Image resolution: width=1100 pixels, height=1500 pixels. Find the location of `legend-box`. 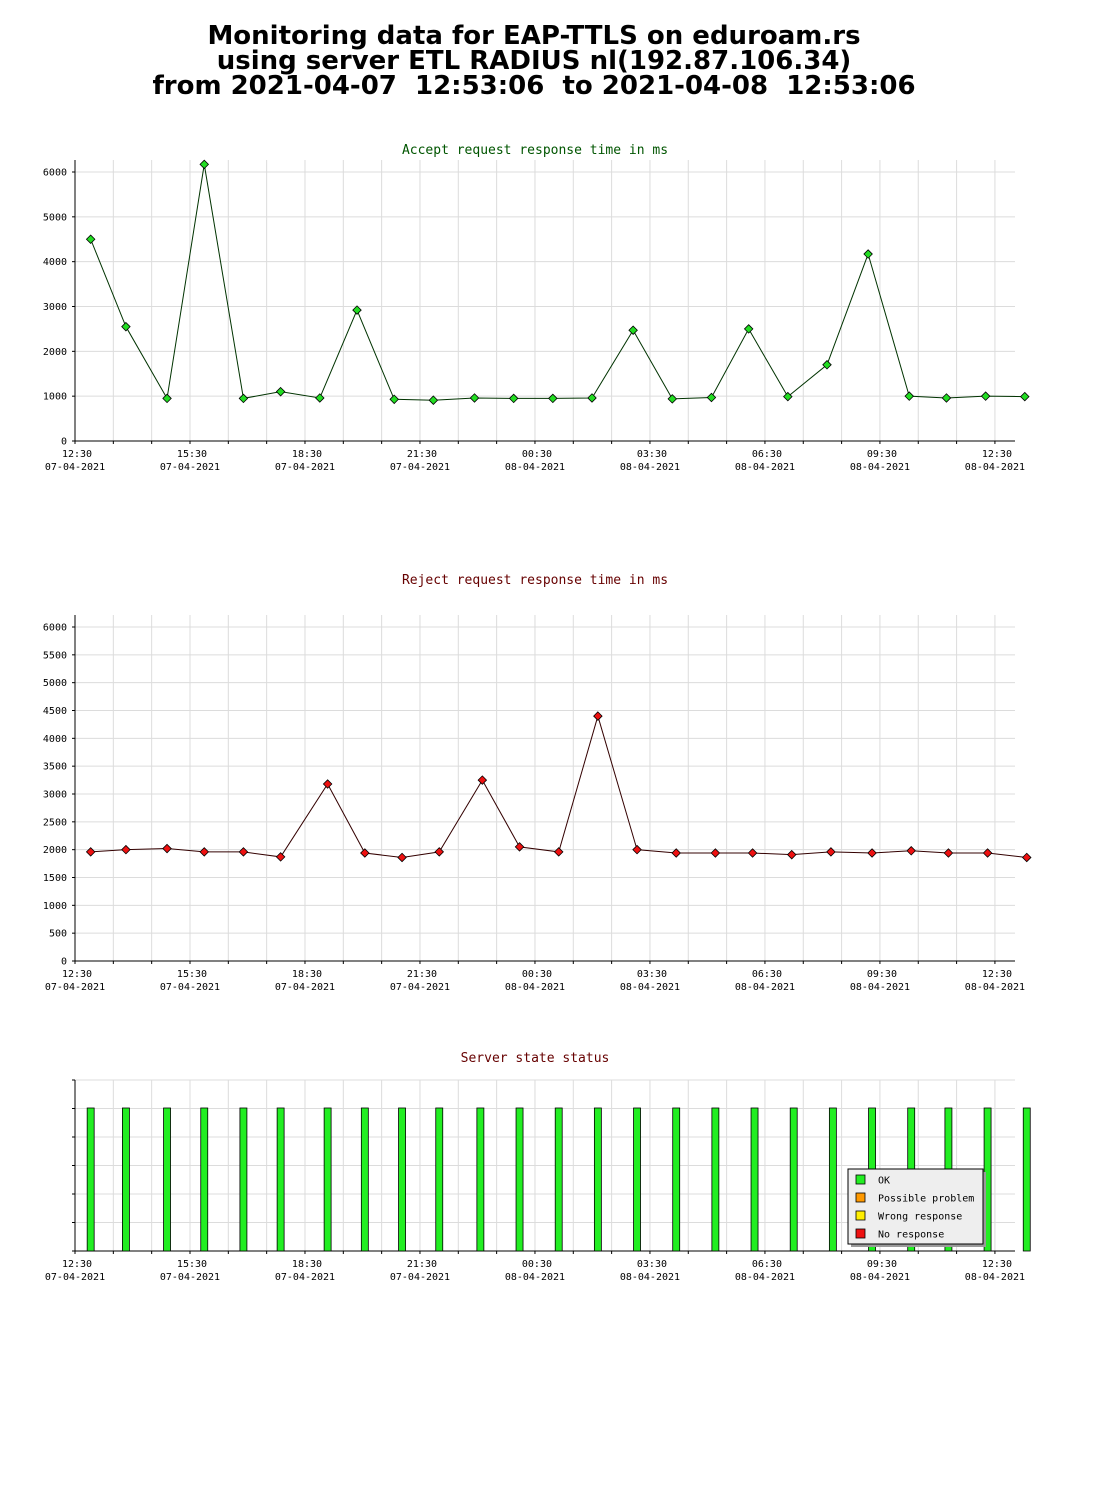

legend-box is located at coordinates (915, 1206).